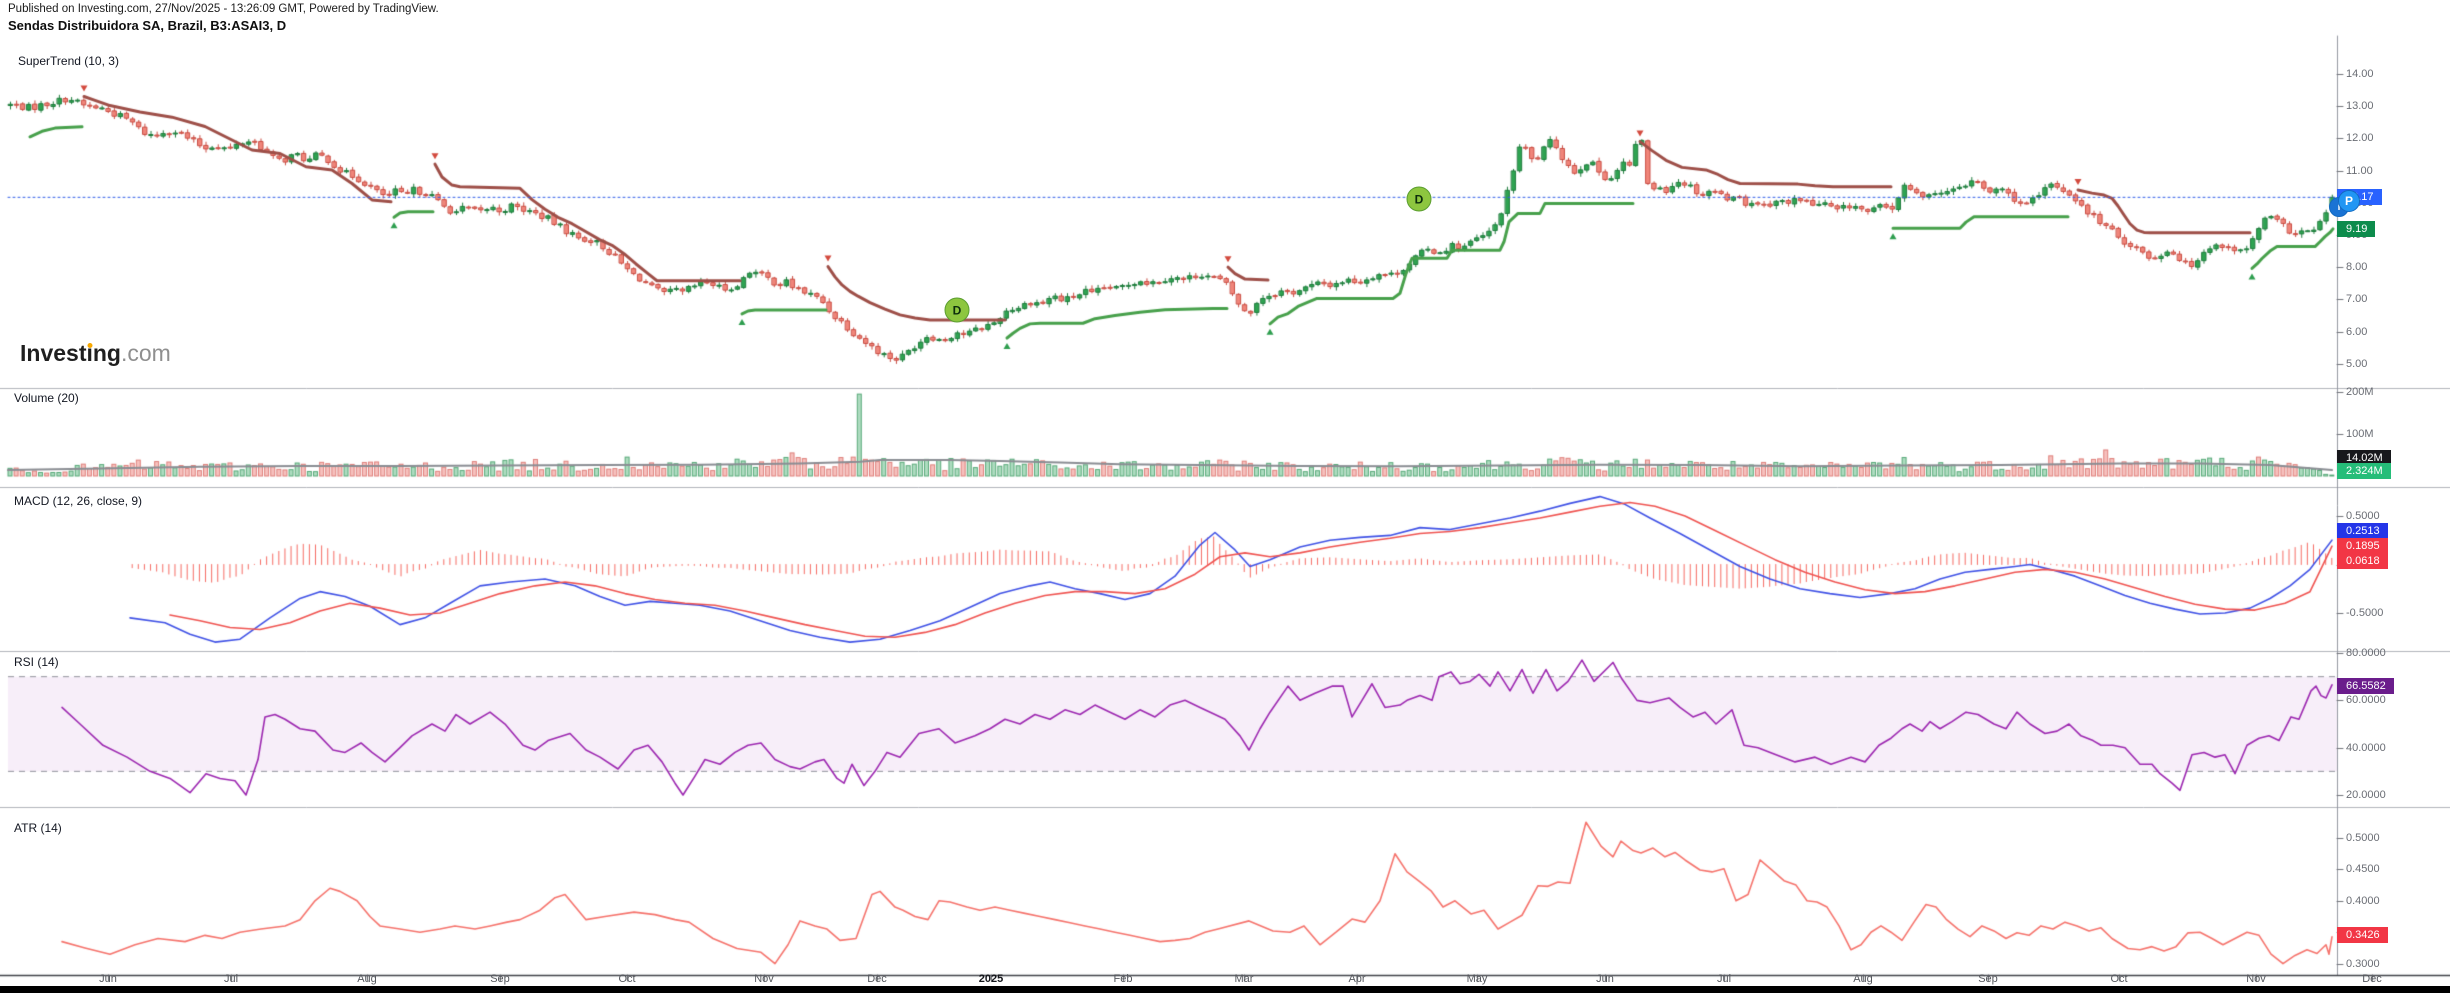  What do you see at coordinates (95, 353) in the screenshot?
I see `investing-watermark-logo: Investing.com` at bounding box center [95, 353].